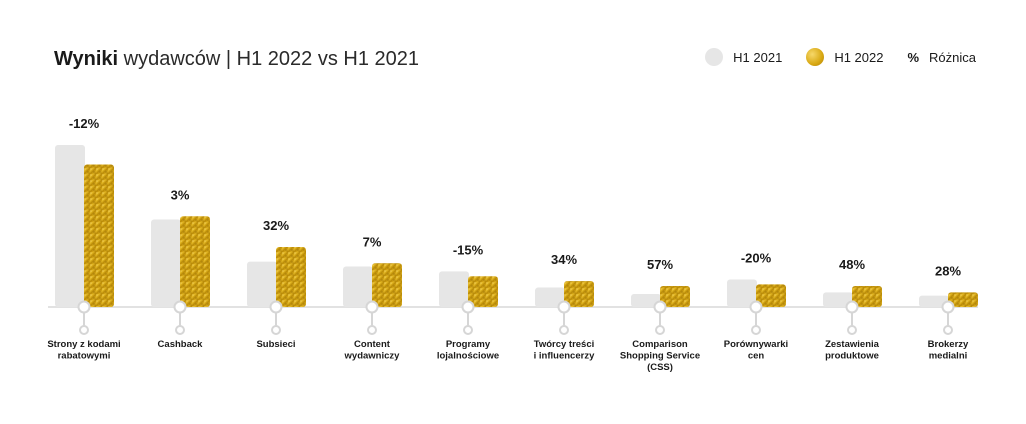 This screenshot has height=424, width=1026. I want to click on category-label-line: Subsieci, so click(275, 344).